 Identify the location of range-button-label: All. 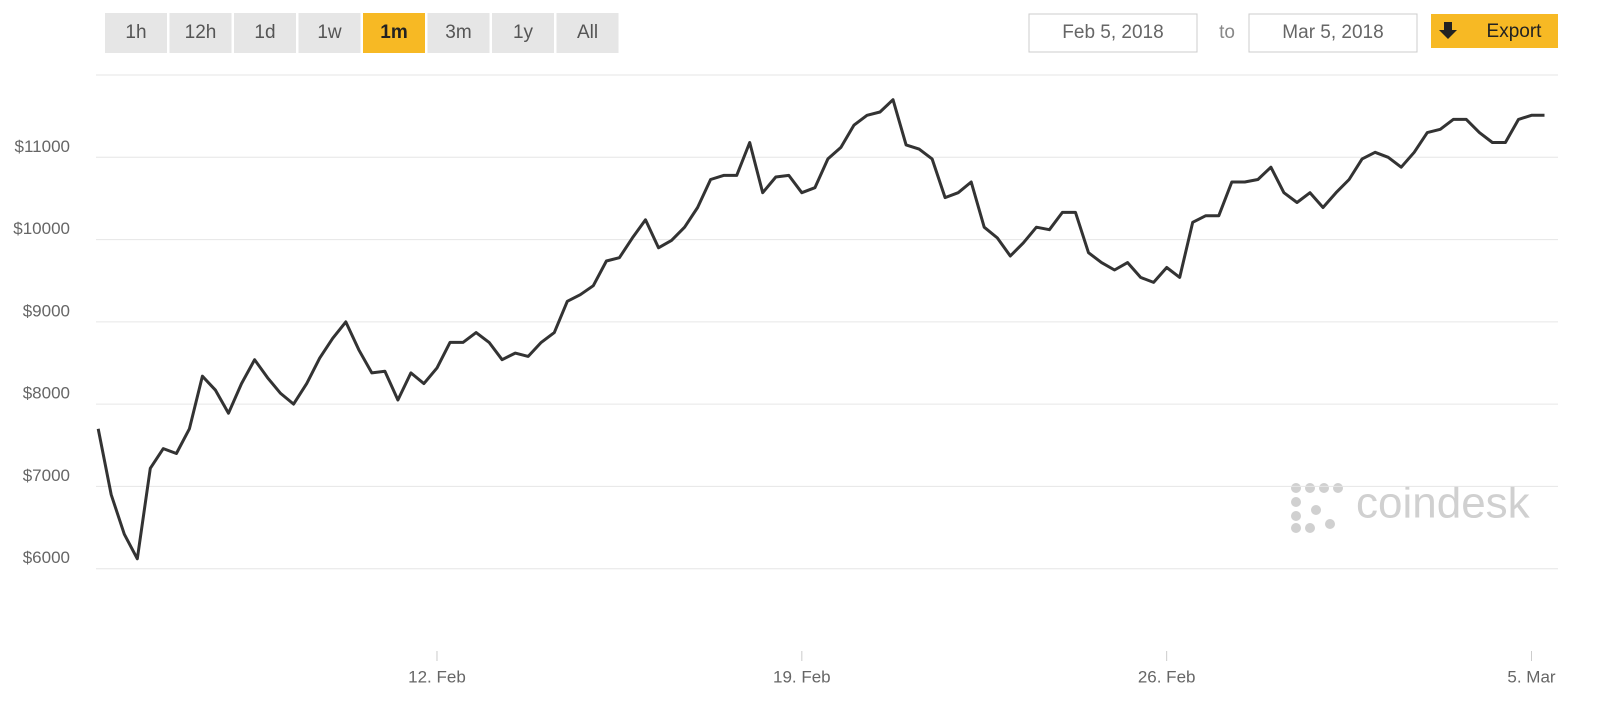
(587, 32).